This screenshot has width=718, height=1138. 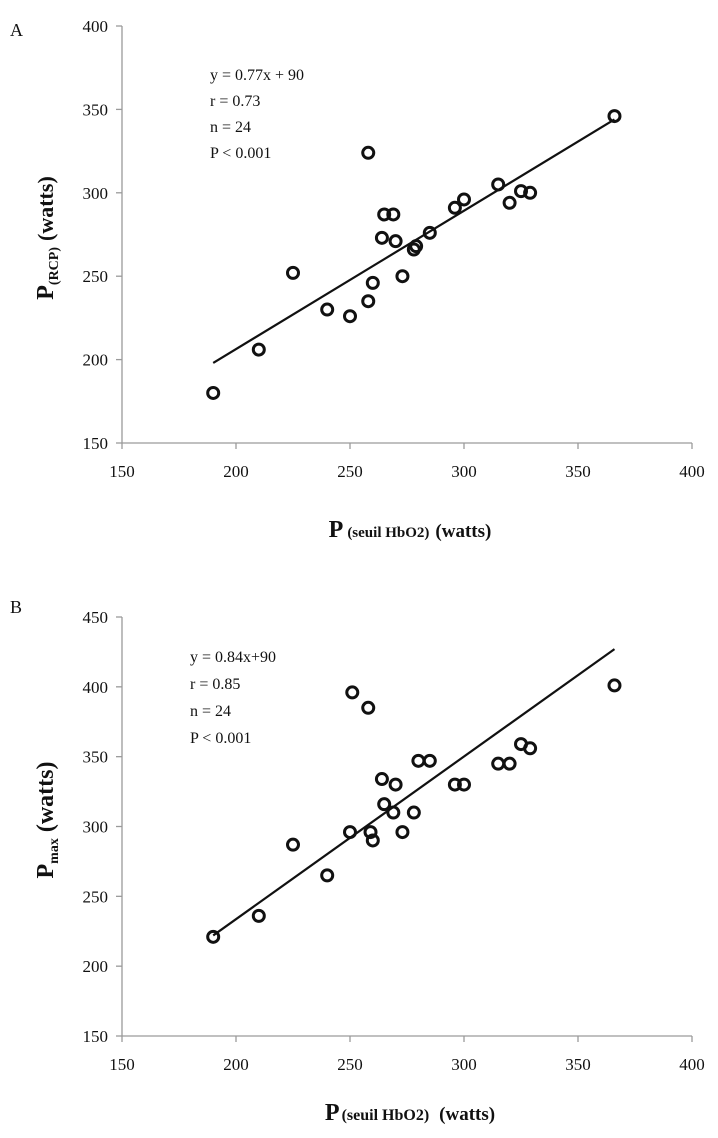 What do you see at coordinates (96, 617) in the screenshot?
I see `y-tick-label: 450` at bounding box center [96, 617].